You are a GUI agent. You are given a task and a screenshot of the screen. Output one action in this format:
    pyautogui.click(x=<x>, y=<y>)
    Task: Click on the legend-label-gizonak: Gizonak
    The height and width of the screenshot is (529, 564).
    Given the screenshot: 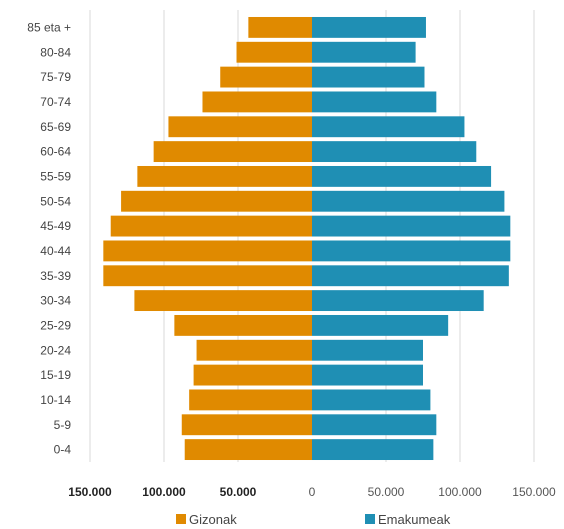 What is the action you would take?
    pyautogui.click(x=213, y=519)
    